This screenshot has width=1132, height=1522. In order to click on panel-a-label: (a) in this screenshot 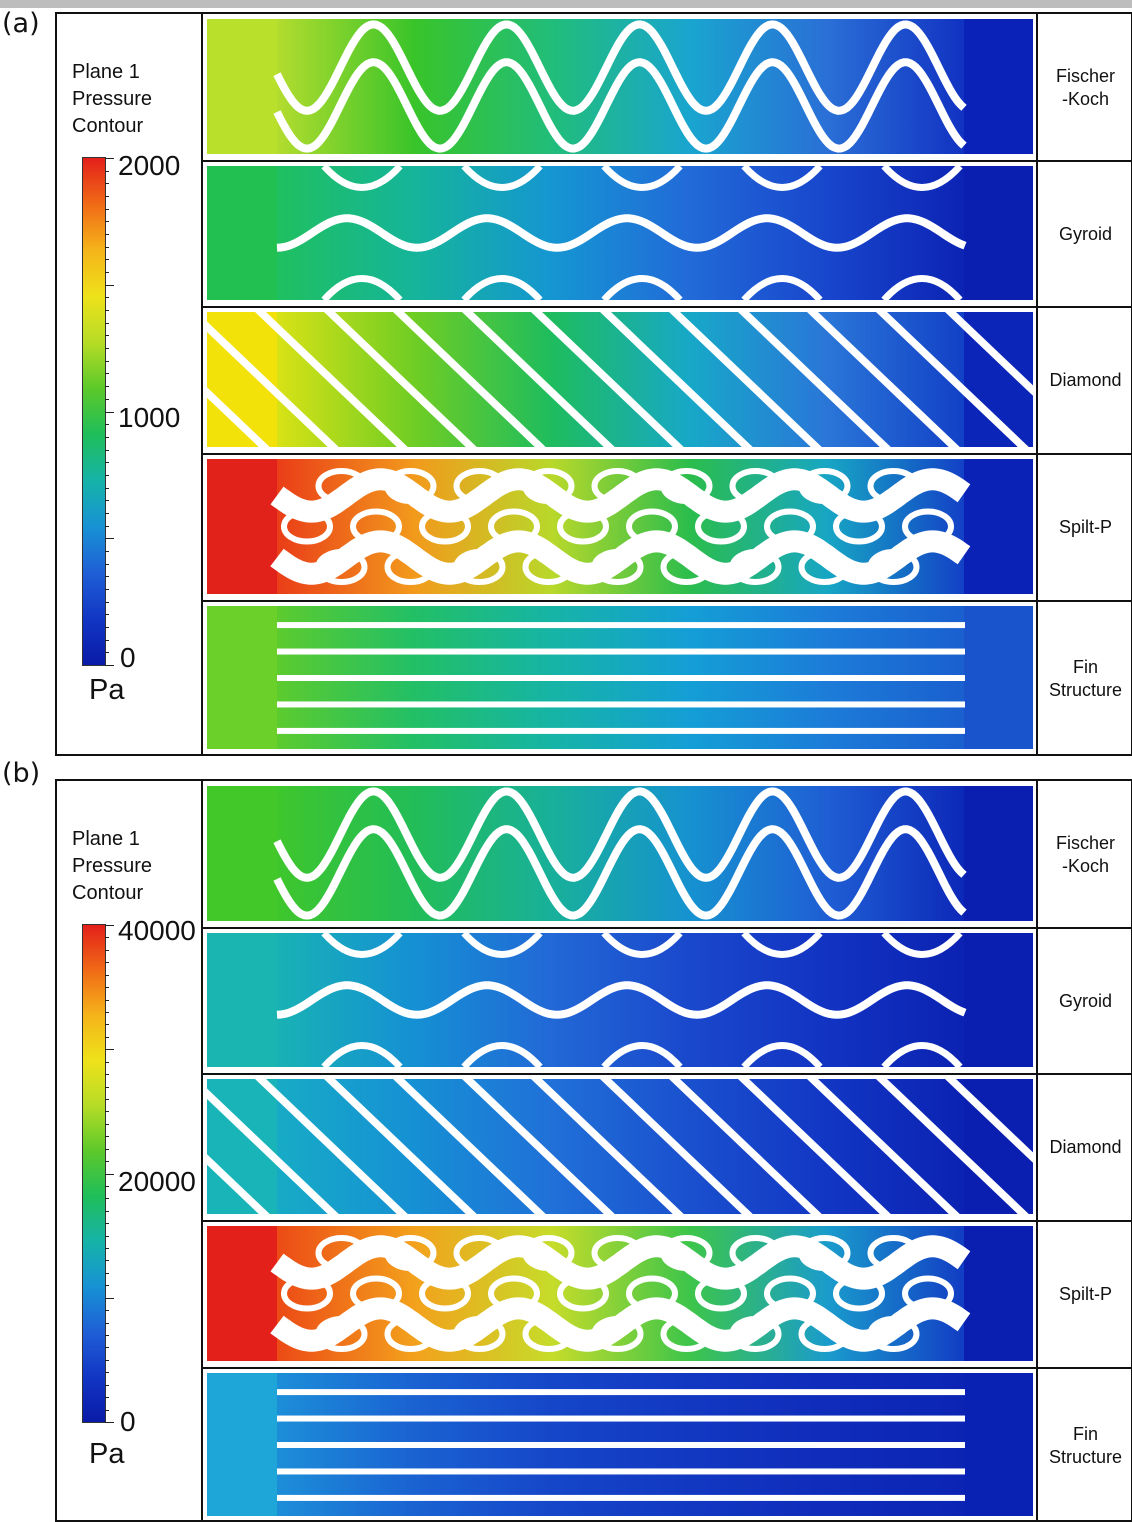, I will do `click(21, 23)`.